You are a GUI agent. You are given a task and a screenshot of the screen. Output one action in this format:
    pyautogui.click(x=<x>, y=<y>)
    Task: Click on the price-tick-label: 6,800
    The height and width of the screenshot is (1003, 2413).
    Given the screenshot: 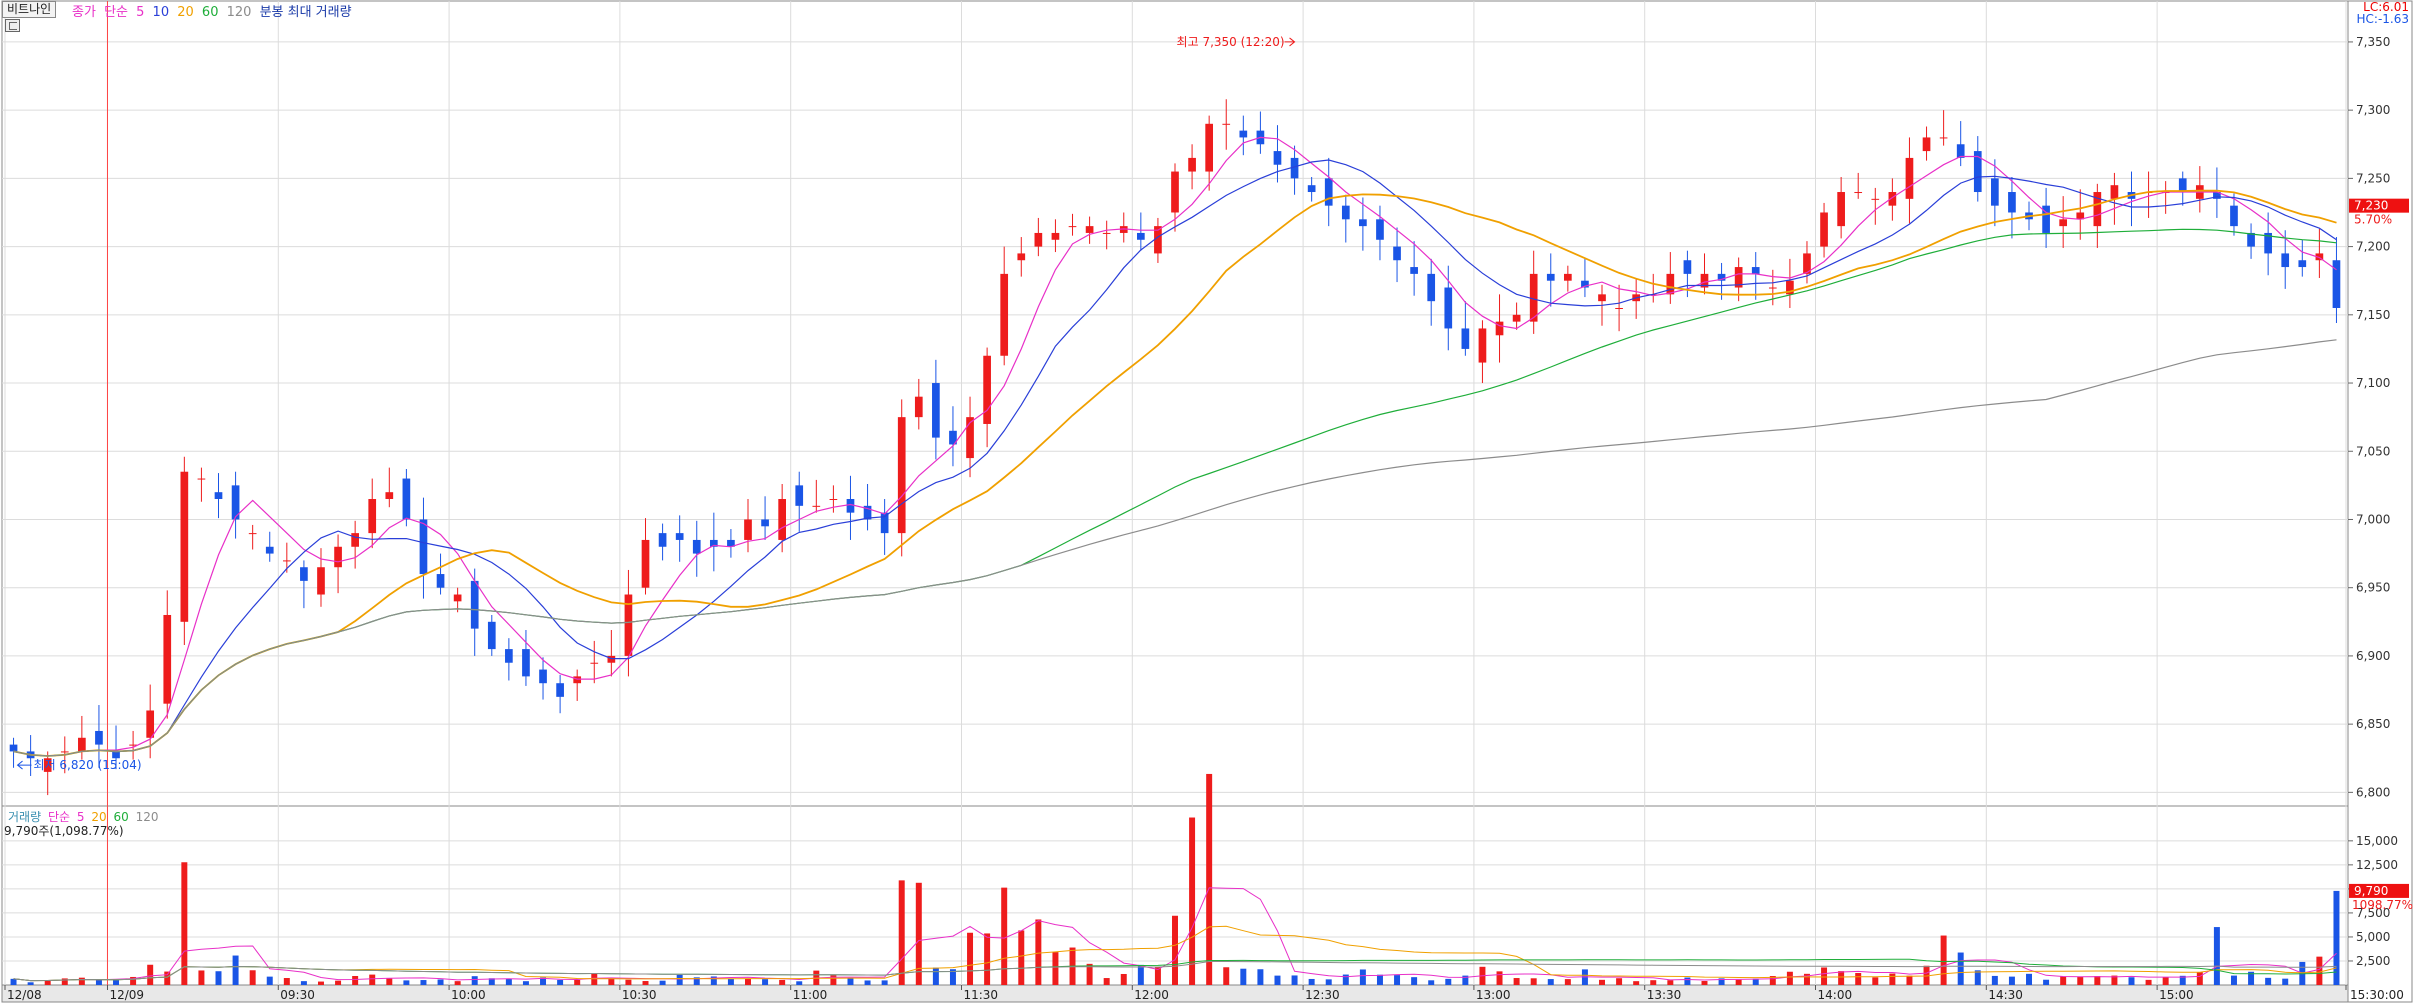 What is the action you would take?
    pyautogui.click(x=2373, y=792)
    